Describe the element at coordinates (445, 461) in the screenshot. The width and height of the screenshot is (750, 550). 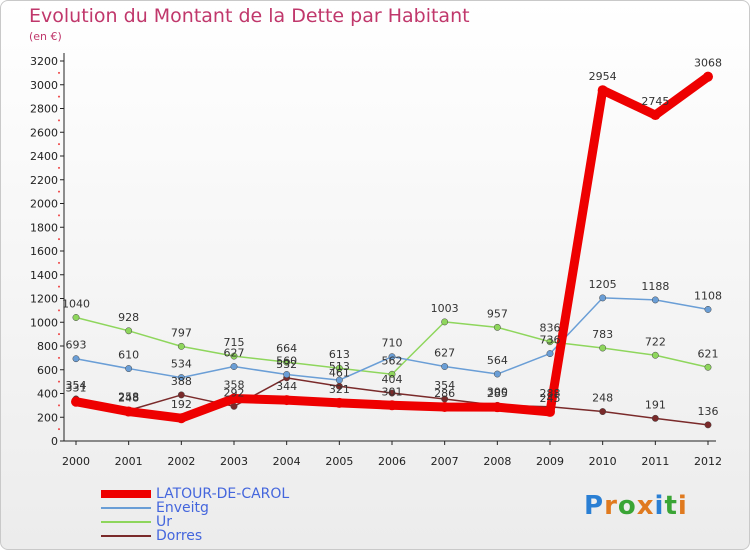
I see `x-tick-label: 2007` at that location.